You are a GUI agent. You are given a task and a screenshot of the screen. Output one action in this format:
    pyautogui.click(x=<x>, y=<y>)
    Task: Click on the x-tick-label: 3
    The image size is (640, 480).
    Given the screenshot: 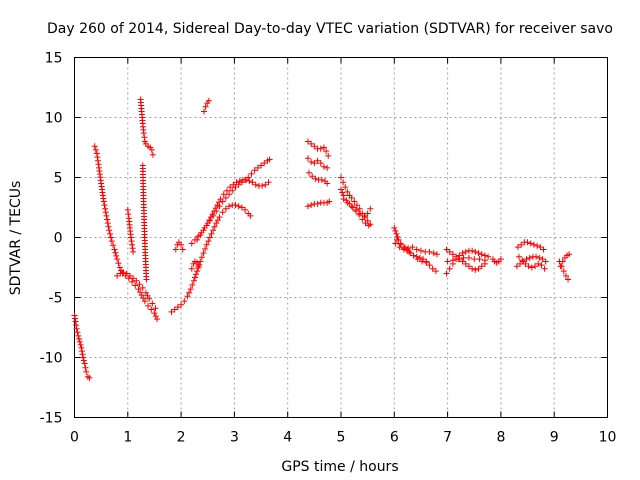 What is the action you would take?
    pyautogui.click(x=234, y=438)
    